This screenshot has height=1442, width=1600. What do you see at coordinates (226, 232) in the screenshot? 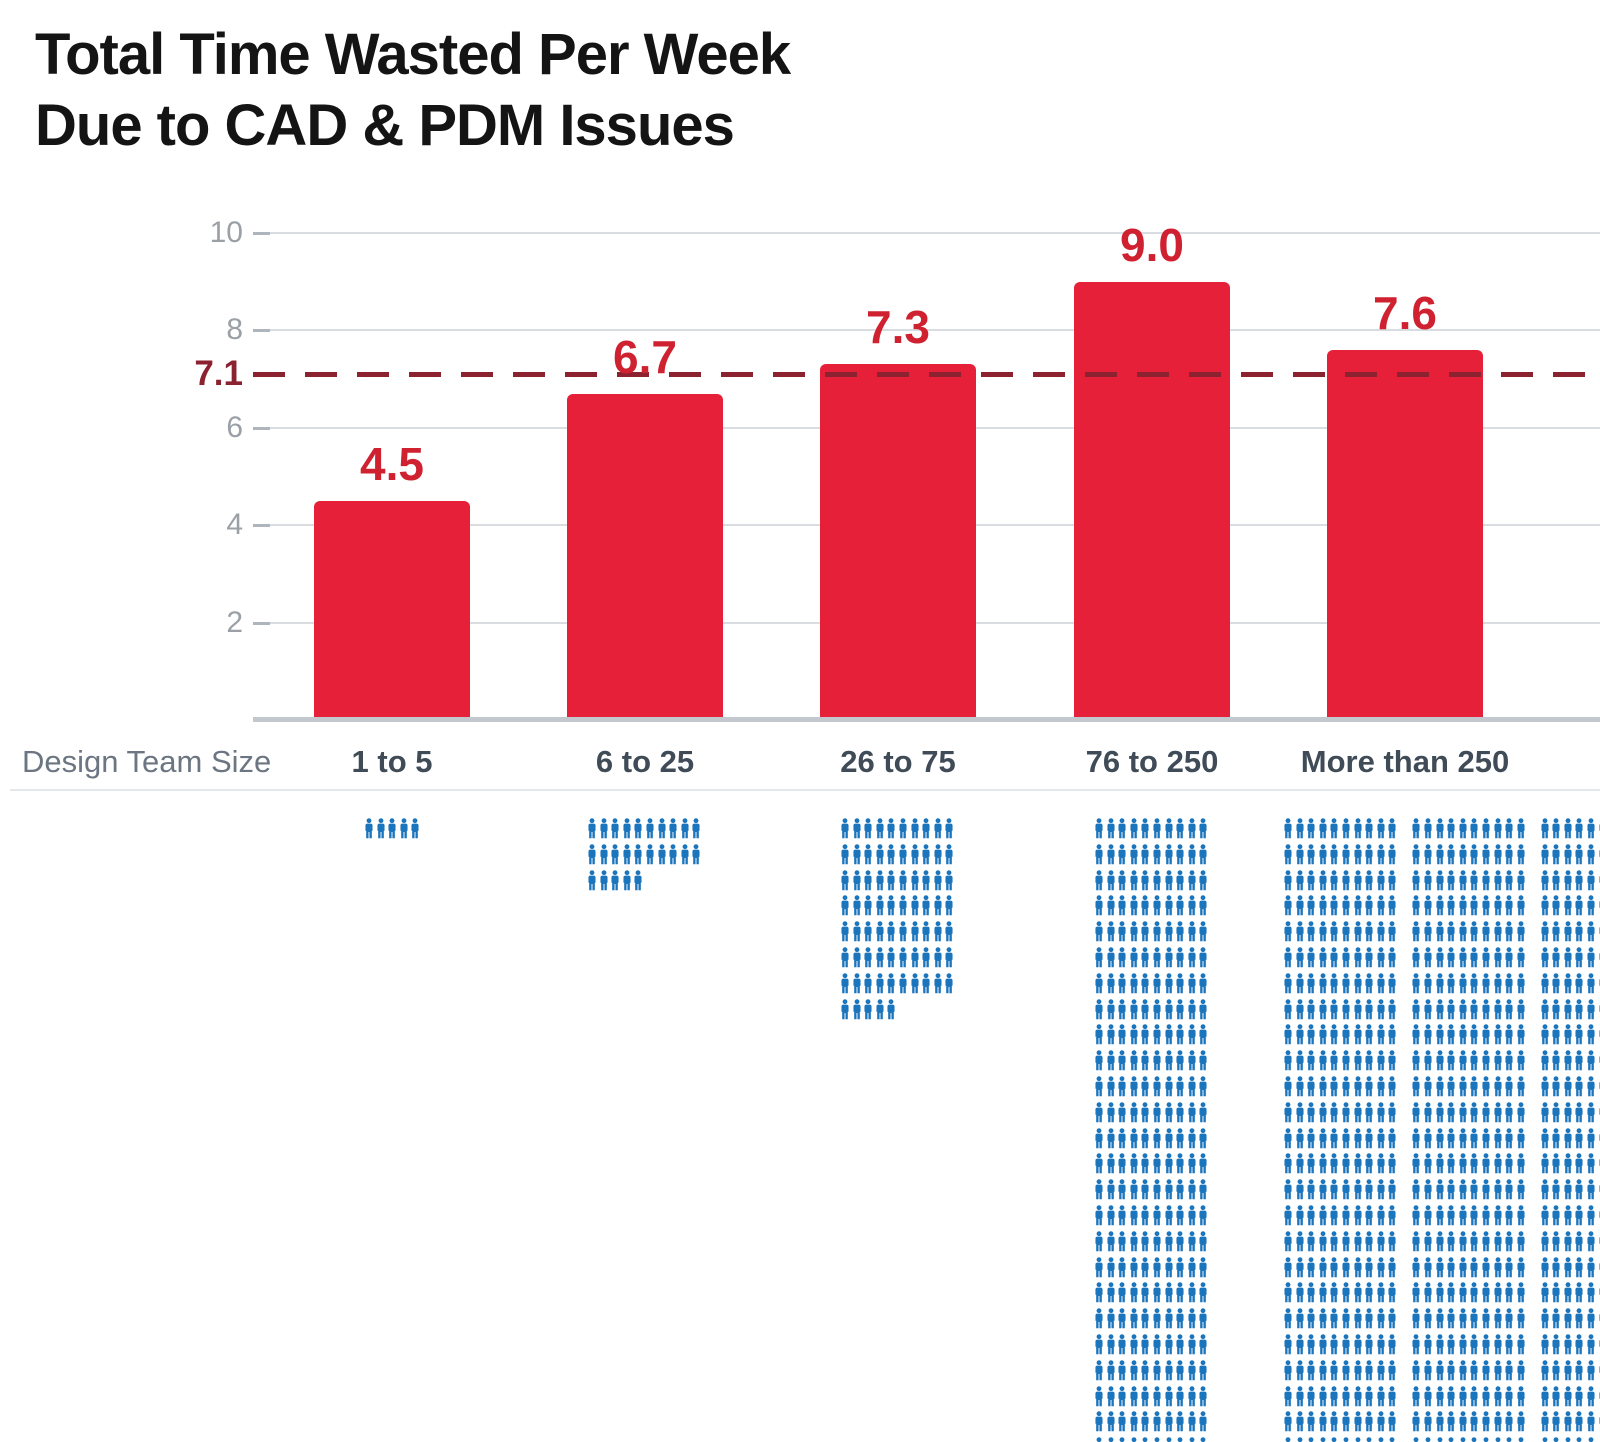
I see `y-axis-tick-label: 10` at bounding box center [226, 232].